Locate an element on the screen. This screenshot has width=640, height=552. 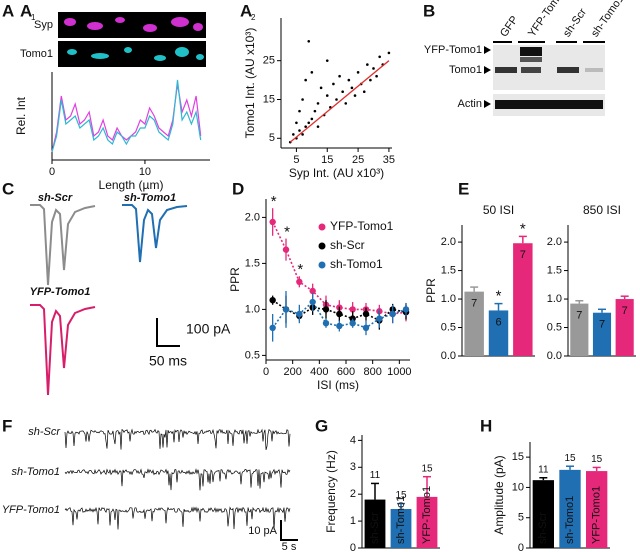
panel-label: C is located at coordinates (8, 188).